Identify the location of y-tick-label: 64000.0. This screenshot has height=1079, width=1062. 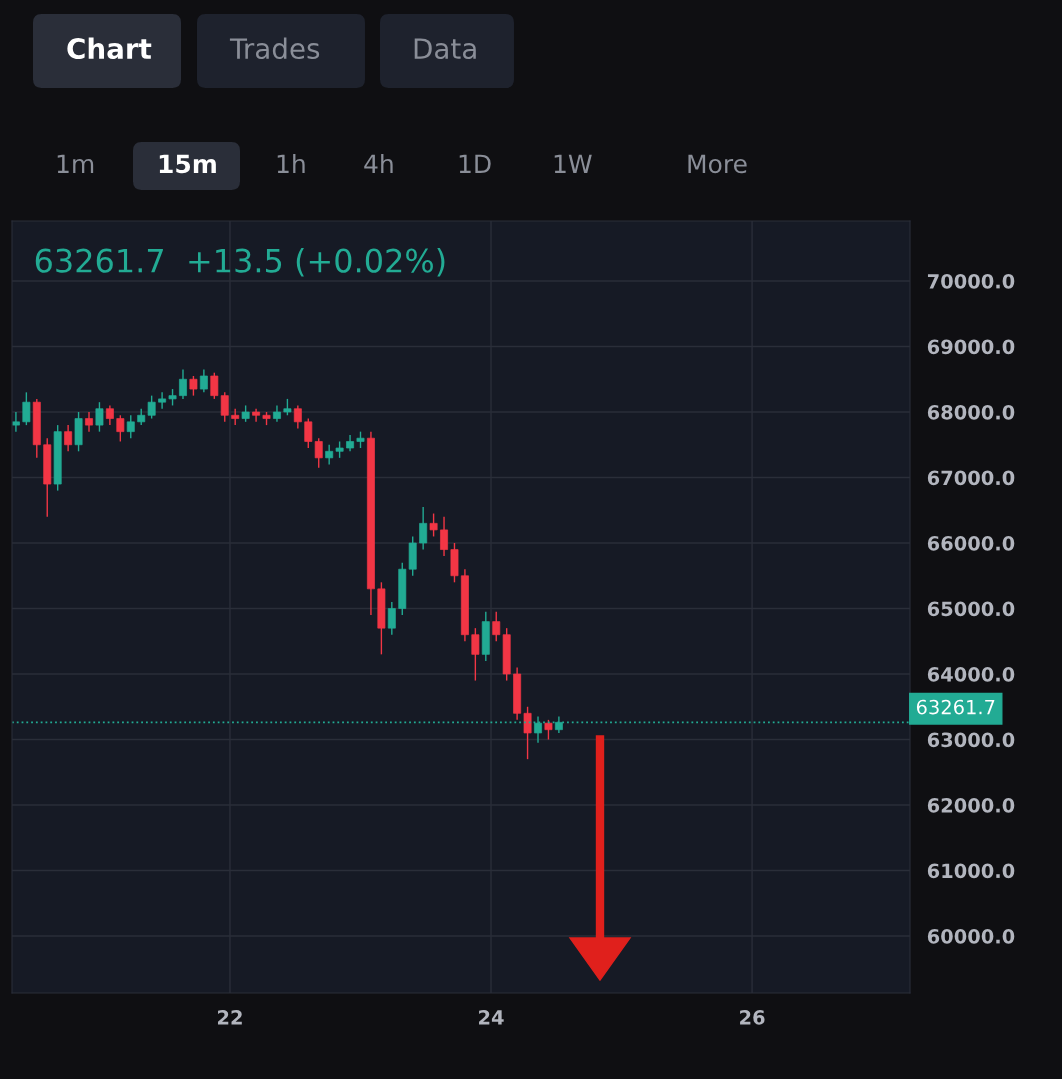
(971, 674).